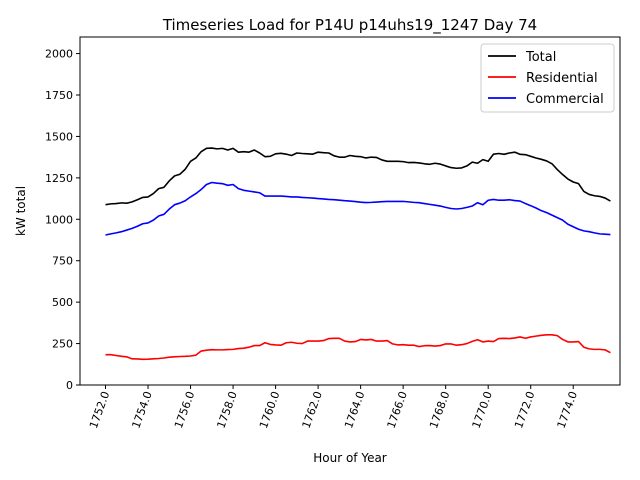  What do you see at coordinates (59, 219) in the screenshot?
I see `y-tick-label: 1000` at bounding box center [59, 219].